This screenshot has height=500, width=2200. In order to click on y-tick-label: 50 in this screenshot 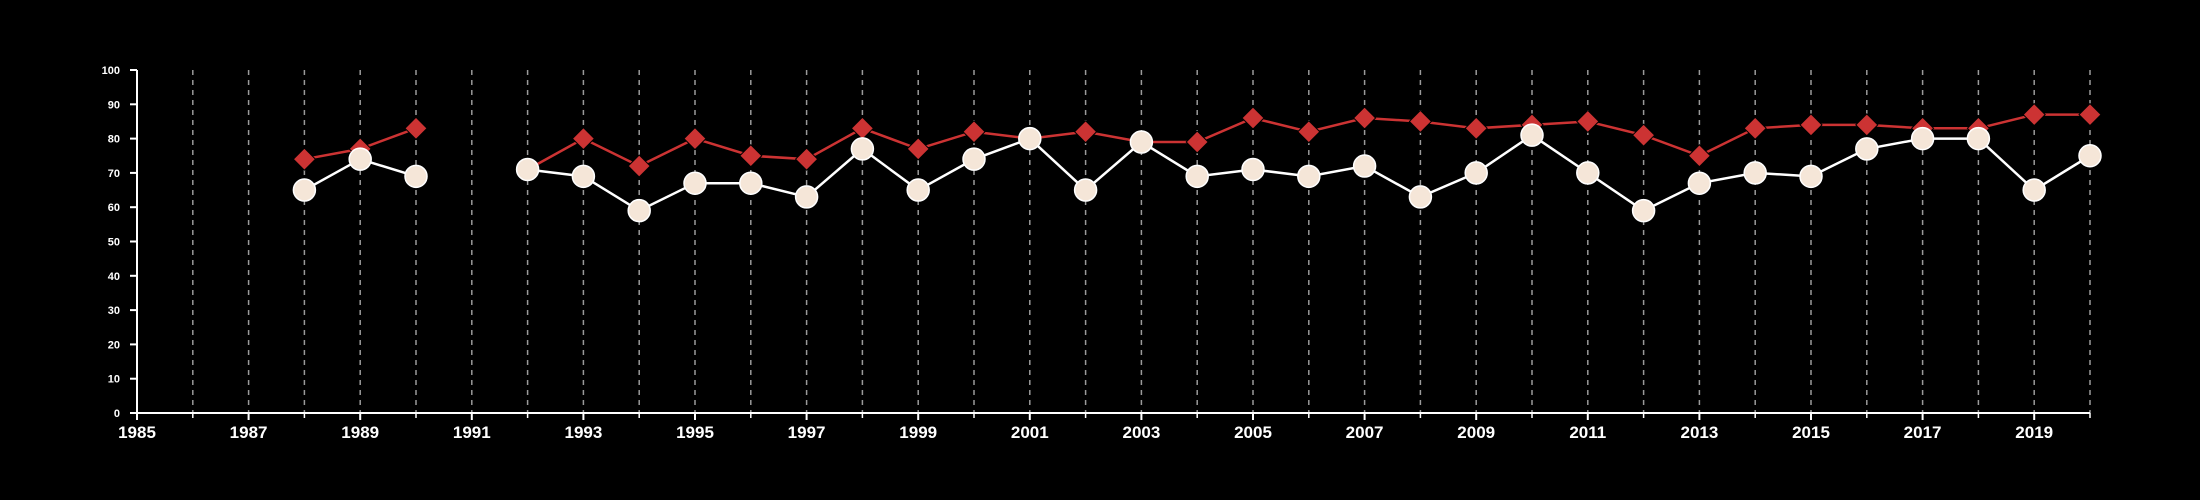, I will do `click(114, 243)`.